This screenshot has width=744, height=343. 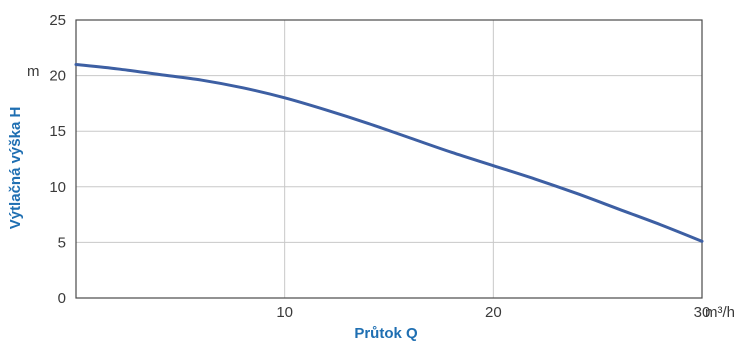 What do you see at coordinates (62, 242) in the screenshot?
I see `y-tick-label-5: 5` at bounding box center [62, 242].